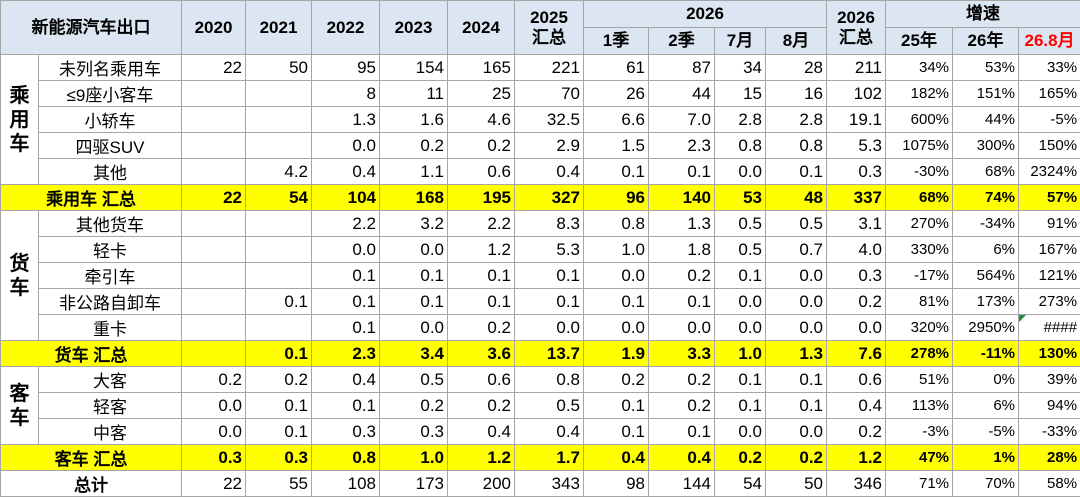 This screenshot has height=497, width=1080. What do you see at coordinates (740, 94) in the screenshot?
I see `value-cell: 15` at bounding box center [740, 94].